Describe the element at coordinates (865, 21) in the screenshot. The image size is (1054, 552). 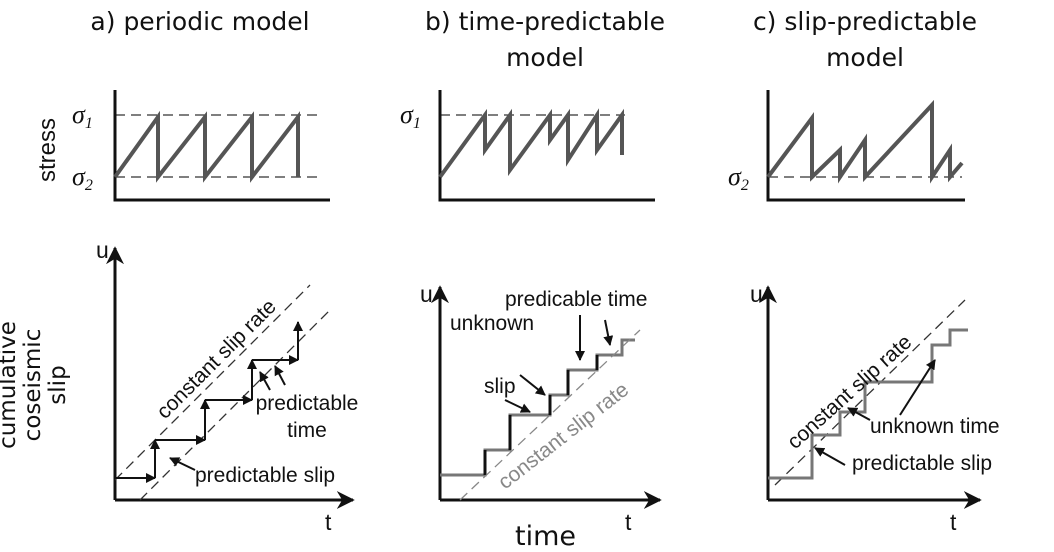
I see `title: c) slip-predictable` at that location.